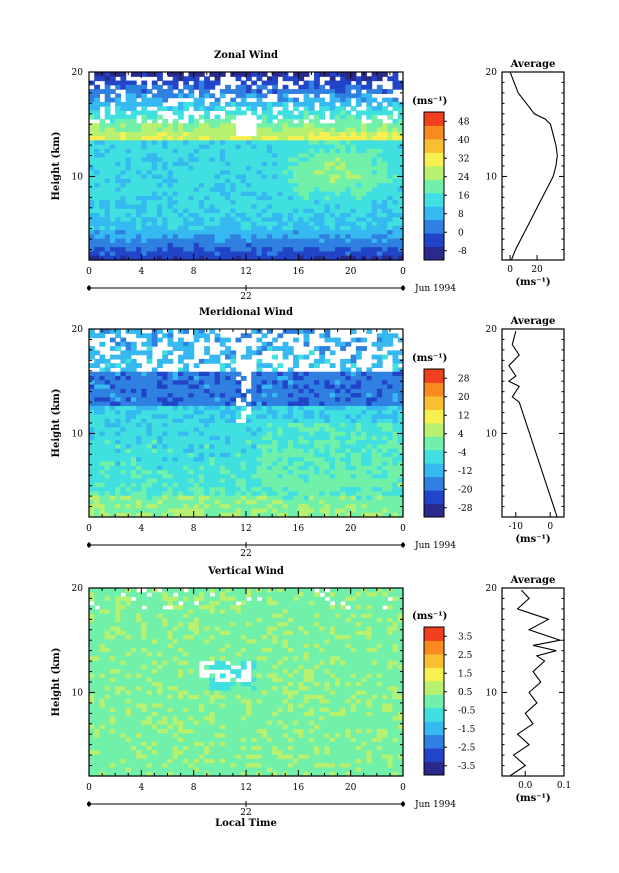  Describe the element at coordinates (78, 434) in the screenshot. I see `y-tick-label: 10` at that location.